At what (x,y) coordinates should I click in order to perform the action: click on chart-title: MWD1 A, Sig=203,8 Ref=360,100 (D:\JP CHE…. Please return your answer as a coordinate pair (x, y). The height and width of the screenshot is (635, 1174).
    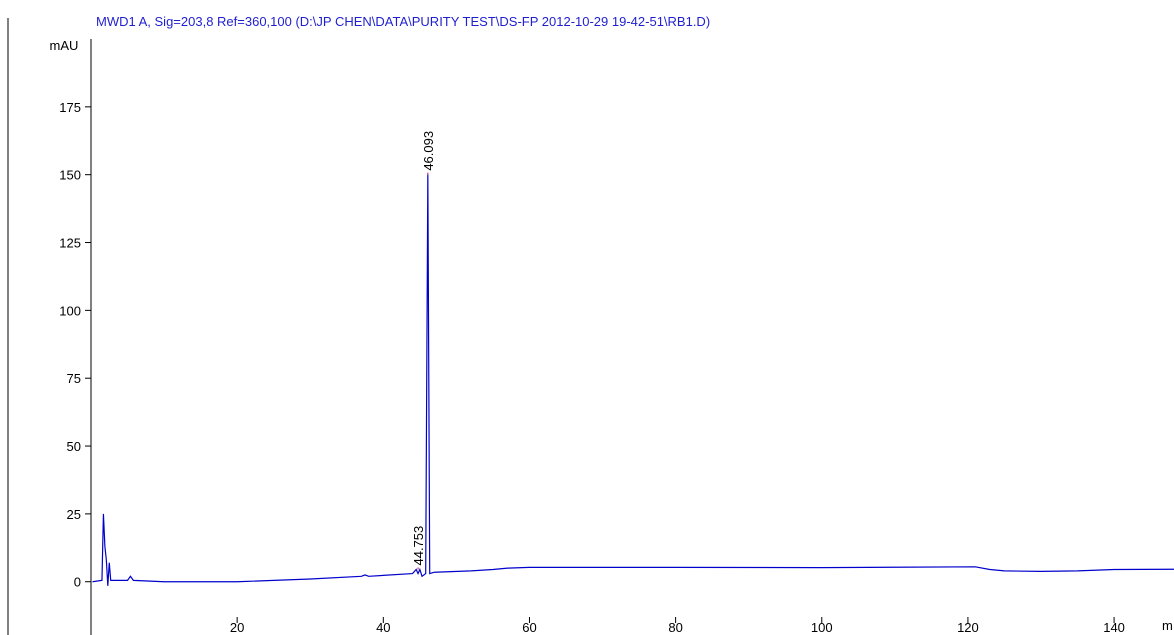
    Looking at the image, I should click on (403, 21).